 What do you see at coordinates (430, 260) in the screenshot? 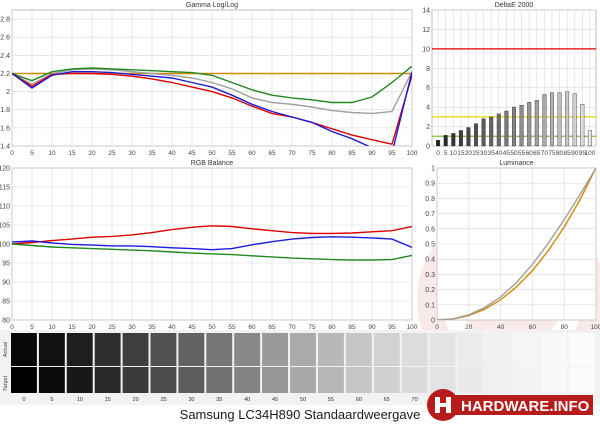
I see `y-tick-label: 0.4` at bounding box center [430, 260].